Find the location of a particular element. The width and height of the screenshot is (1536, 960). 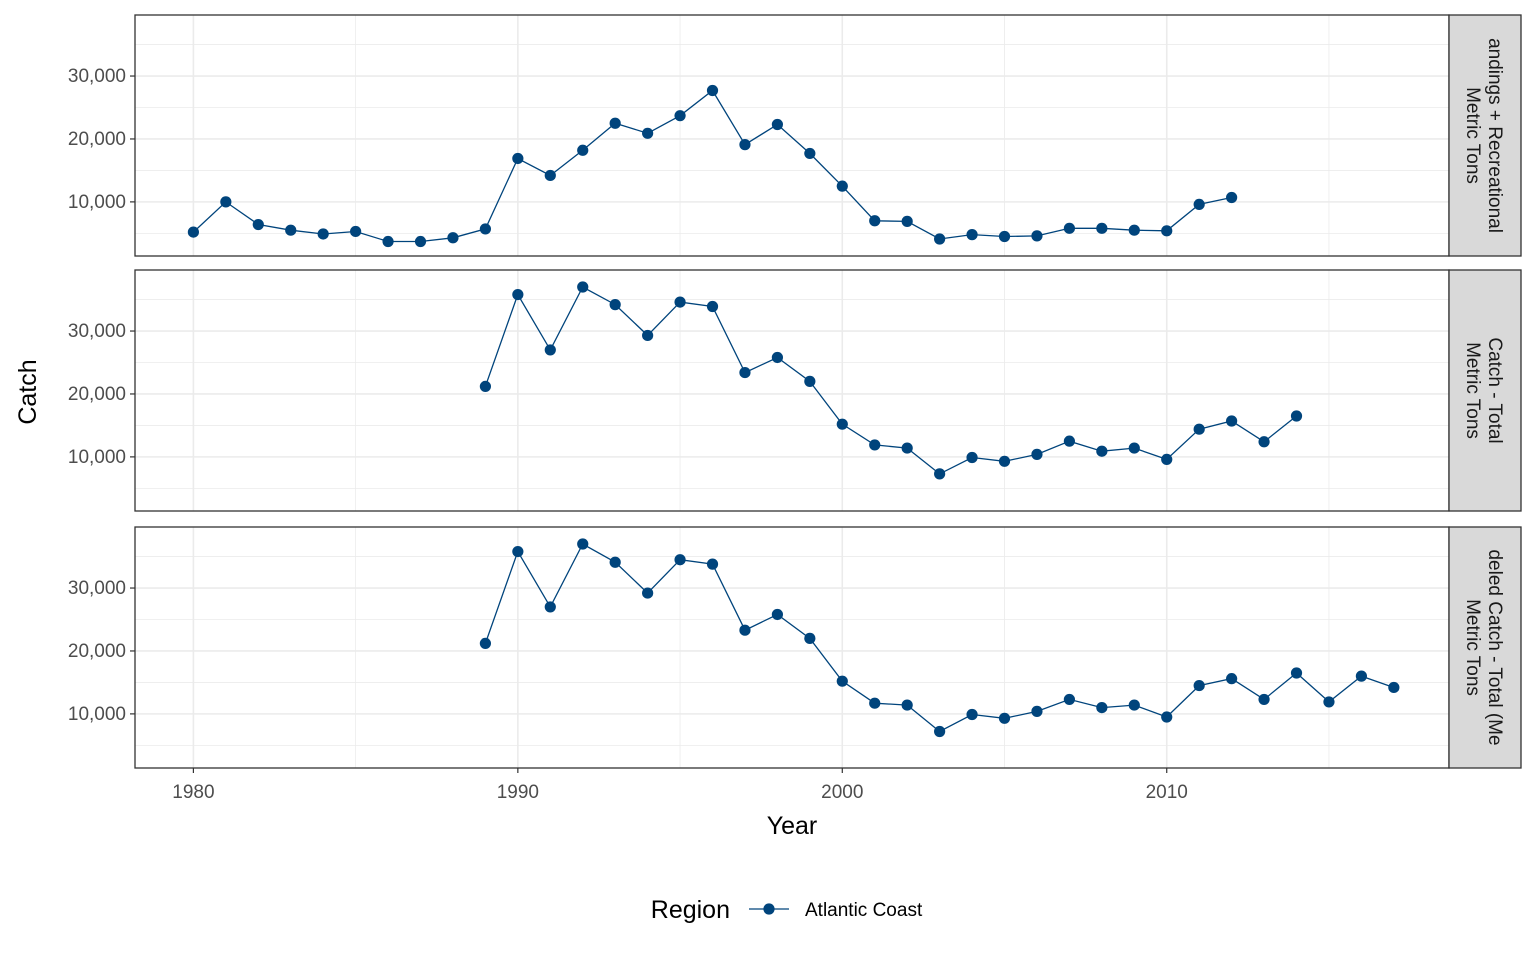

strip-label-line: deled Catch - Total (Me is located at coordinates (1494, 647).